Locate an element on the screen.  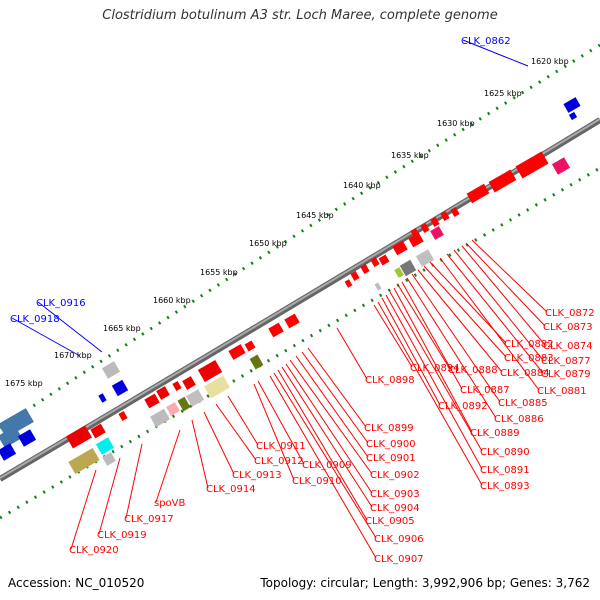
gene-label-forward: CLK_0905 is located at coordinates (390, 521).